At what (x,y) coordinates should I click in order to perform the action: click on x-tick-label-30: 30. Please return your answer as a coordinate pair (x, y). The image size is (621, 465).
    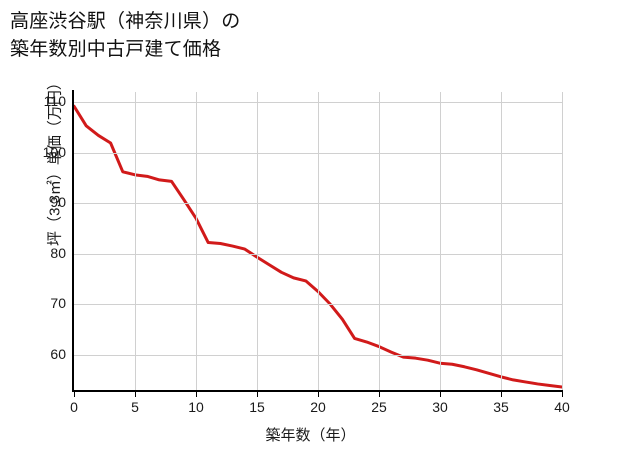
    Looking at the image, I should click on (440, 407).